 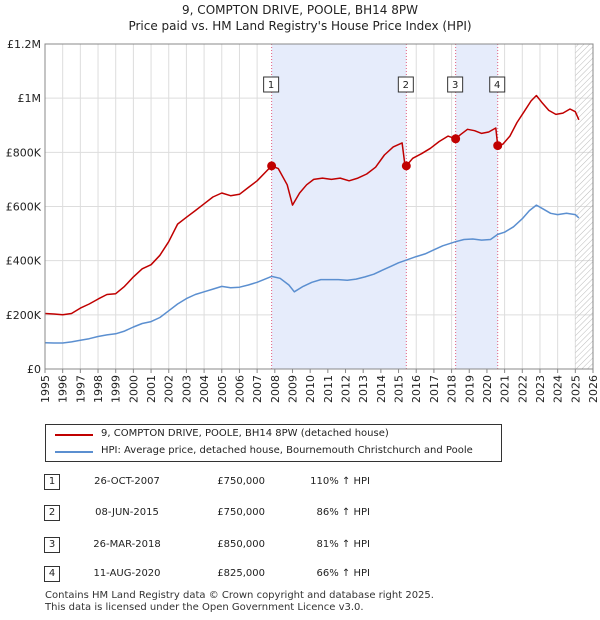 What do you see at coordinates (275, 389) in the screenshot?
I see `x-tick-label: 2008` at bounding box center [275, 389].